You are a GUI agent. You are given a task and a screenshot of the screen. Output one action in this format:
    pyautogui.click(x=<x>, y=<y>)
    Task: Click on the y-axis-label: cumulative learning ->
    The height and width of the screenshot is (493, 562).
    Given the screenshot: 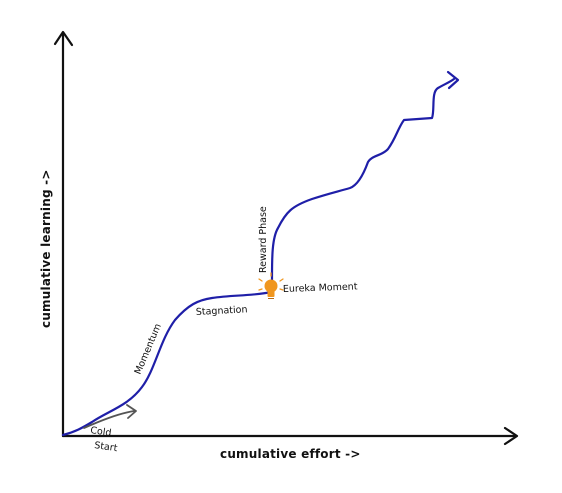 What is the action you would take?
    pyautogui.click(x=46, y=248)
    